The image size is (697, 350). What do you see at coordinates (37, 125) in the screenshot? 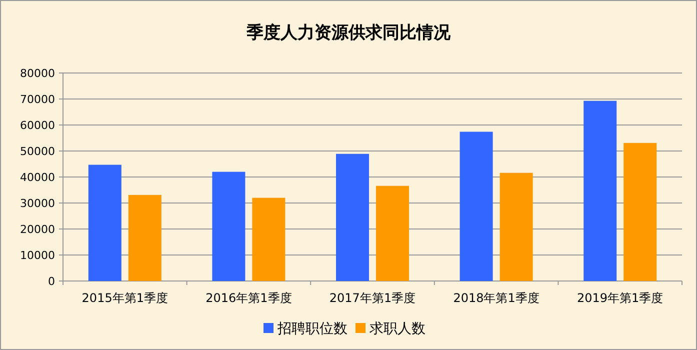
I see `y-tick-label: 60000` at bounding box center [37, 125].